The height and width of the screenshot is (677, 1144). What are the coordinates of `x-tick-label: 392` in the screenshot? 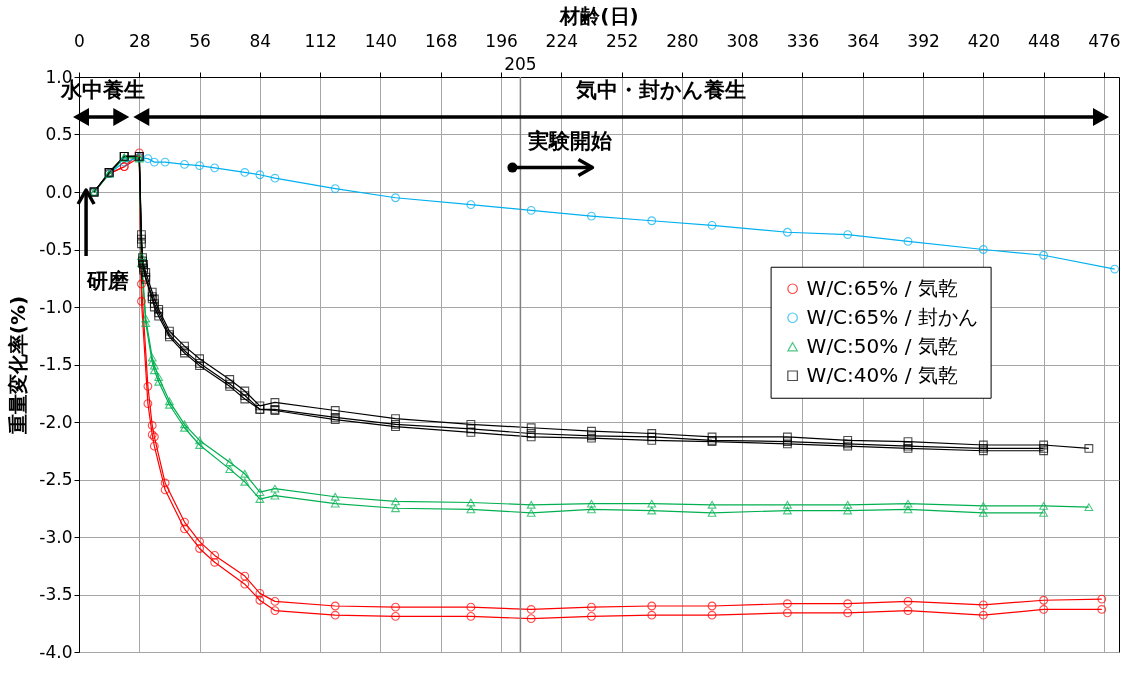 It's located at (923, 40).